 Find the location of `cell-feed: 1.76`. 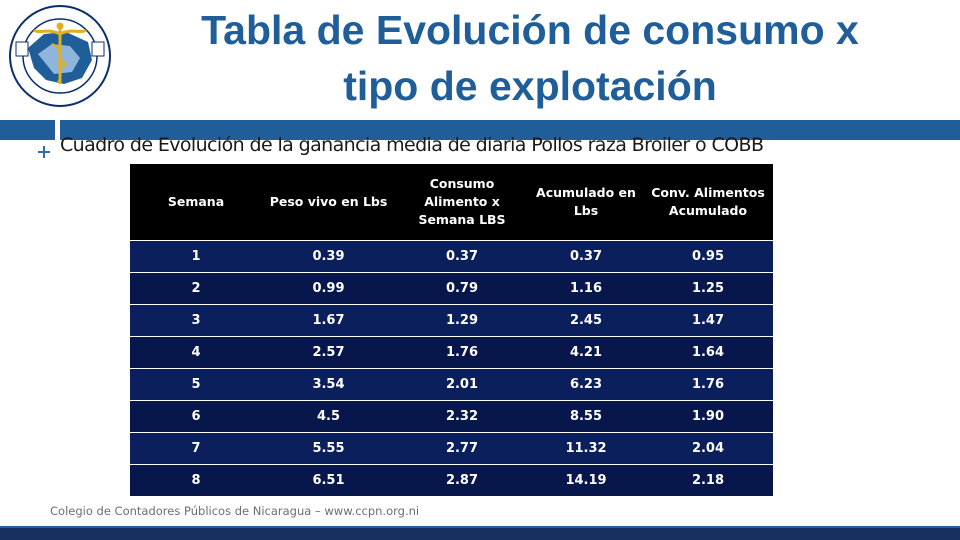

cell-feed: 1.76 is located at coordinates (462, 351).